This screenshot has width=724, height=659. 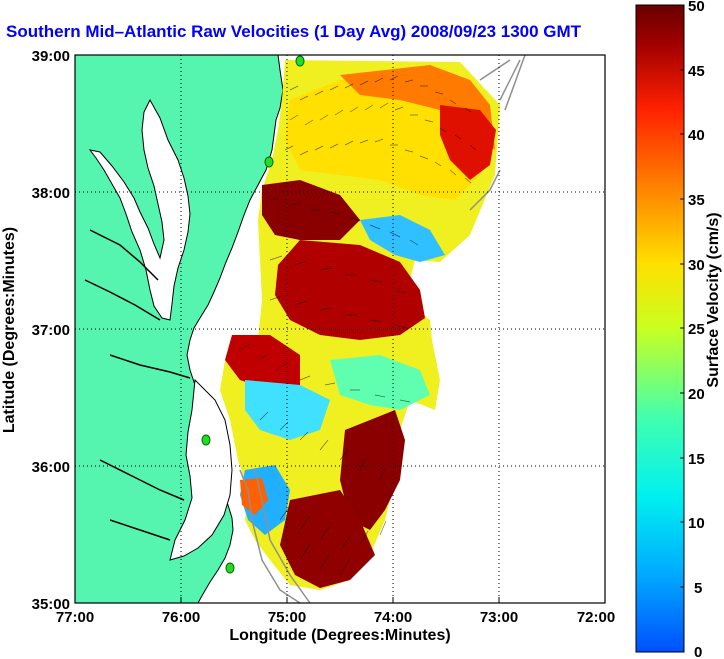 I want to click on colorbar-tick-label: 45, so click(x=696, y=71).